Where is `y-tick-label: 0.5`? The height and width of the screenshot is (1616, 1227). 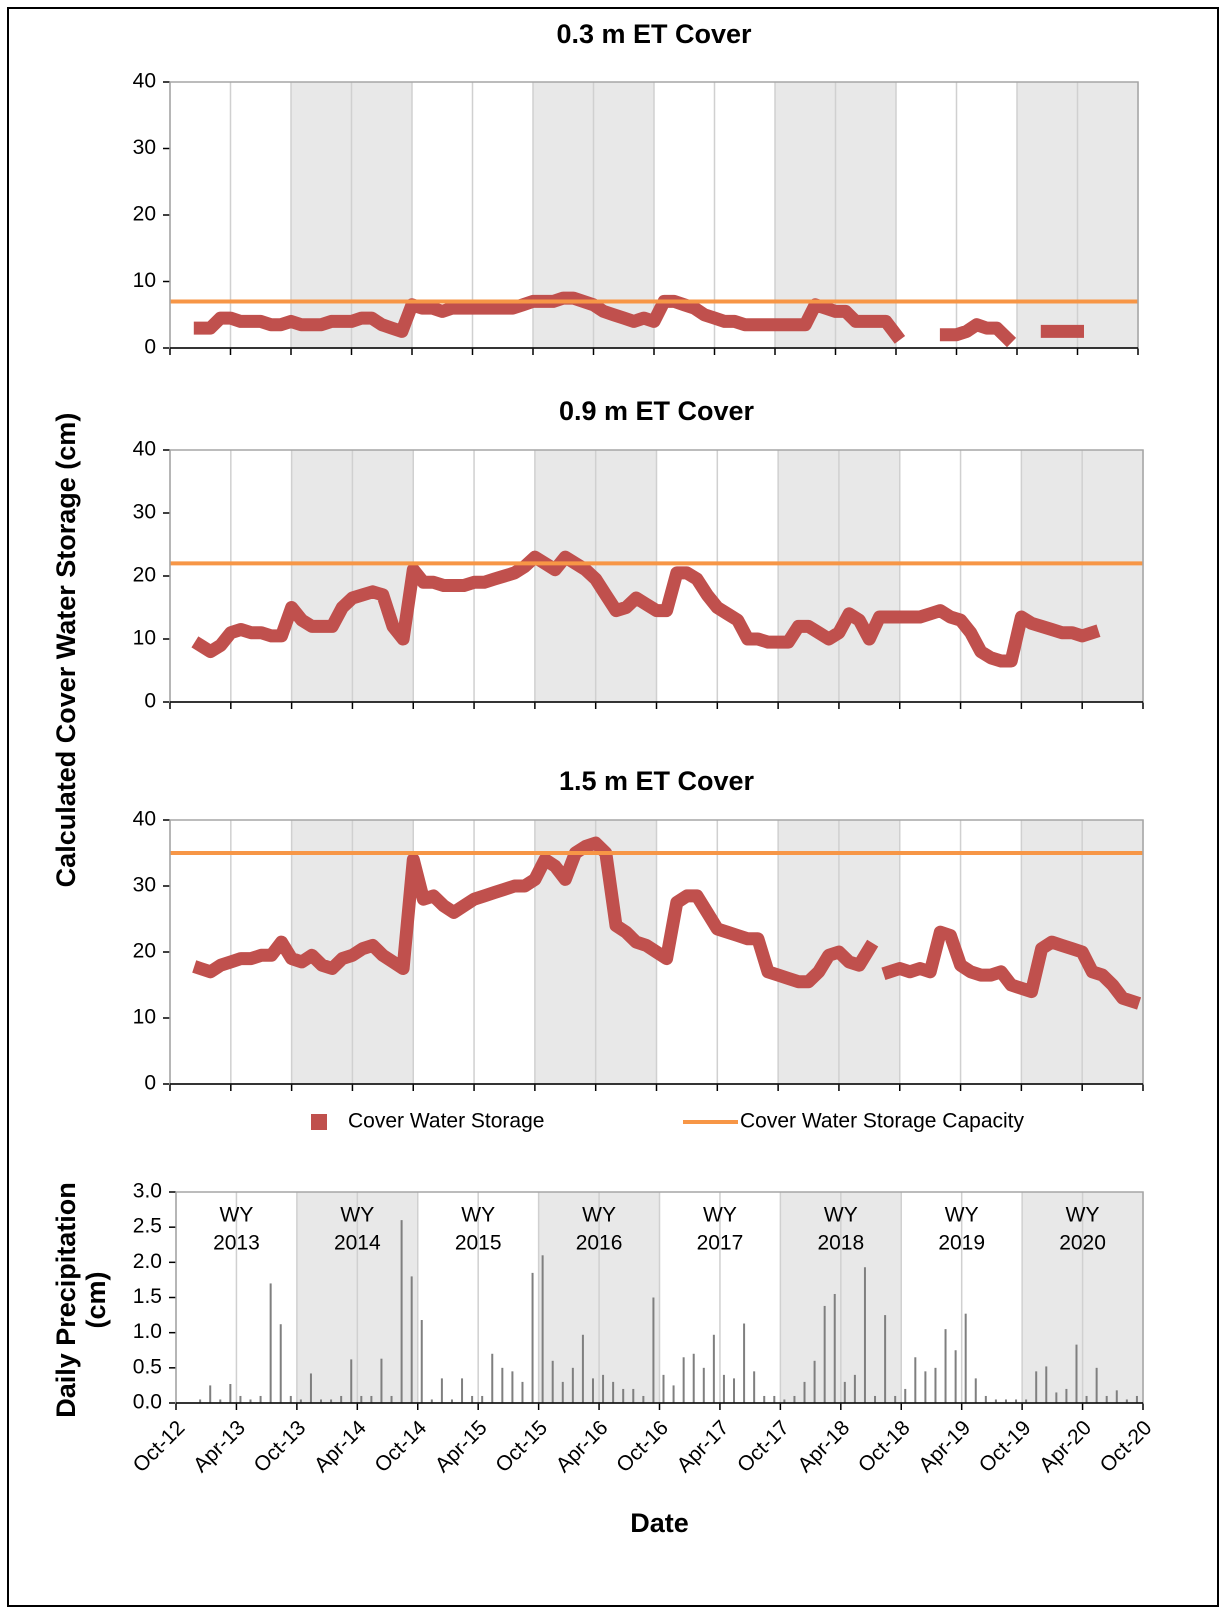 y-tick-label: 0.5 is located at coordinates (147, 1366).